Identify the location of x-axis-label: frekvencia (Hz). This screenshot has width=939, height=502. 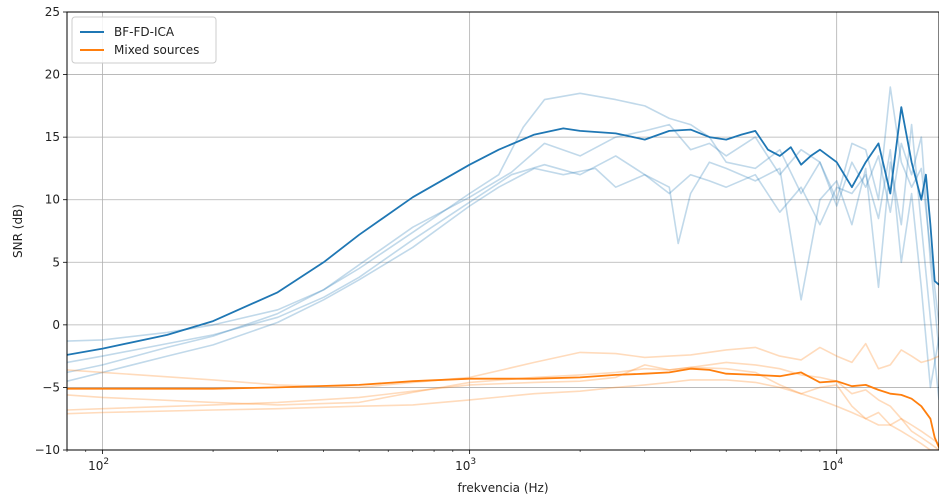
(502, 488).